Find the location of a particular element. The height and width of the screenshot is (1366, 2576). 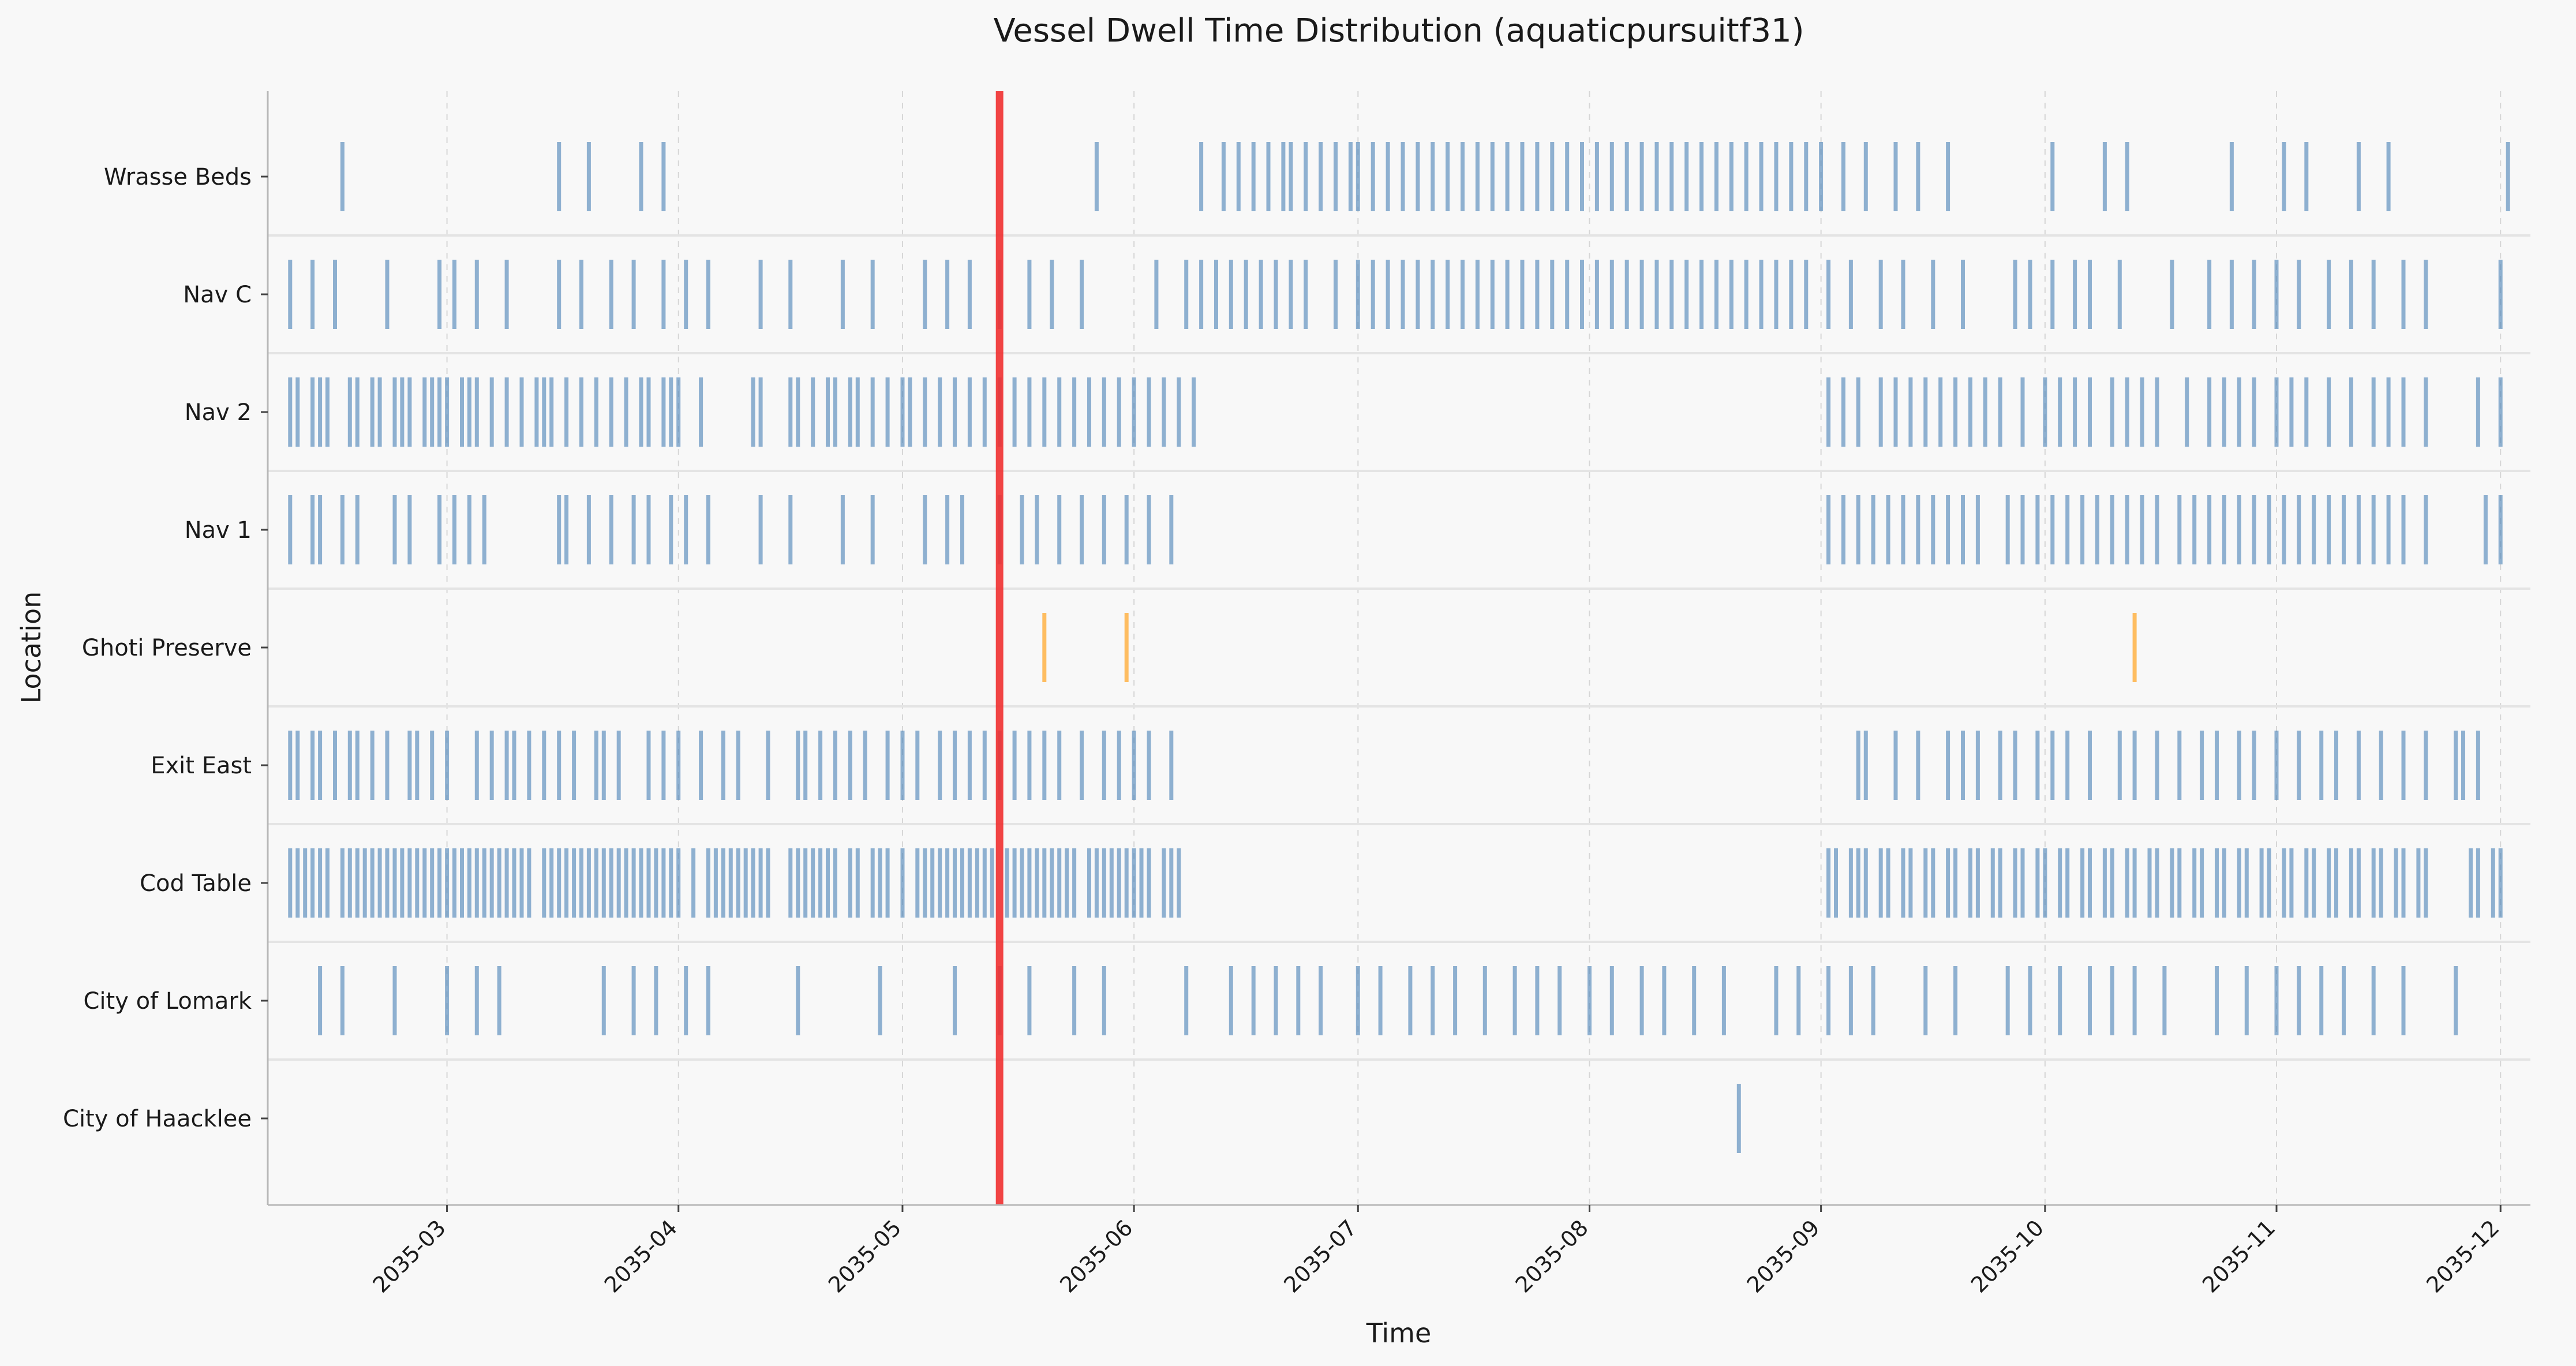

y-tick-label: Wrasse Beds is located at coordinates (178, 177).